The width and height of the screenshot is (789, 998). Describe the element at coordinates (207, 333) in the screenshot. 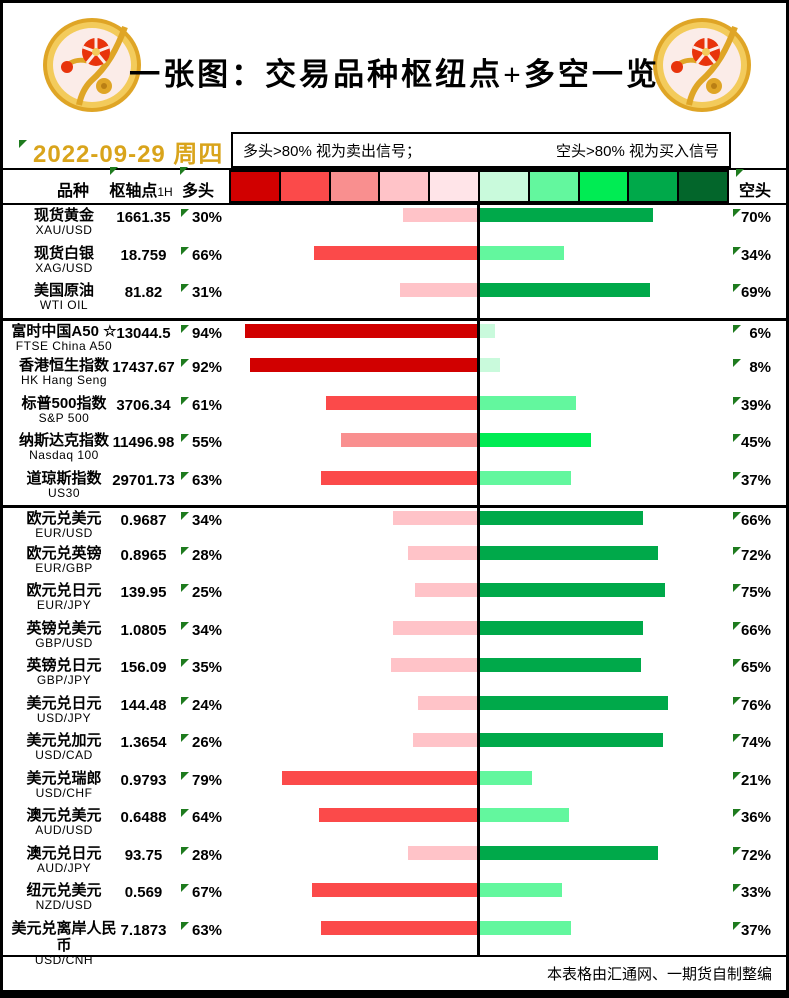

I see `long-percent: 94%` at that location.